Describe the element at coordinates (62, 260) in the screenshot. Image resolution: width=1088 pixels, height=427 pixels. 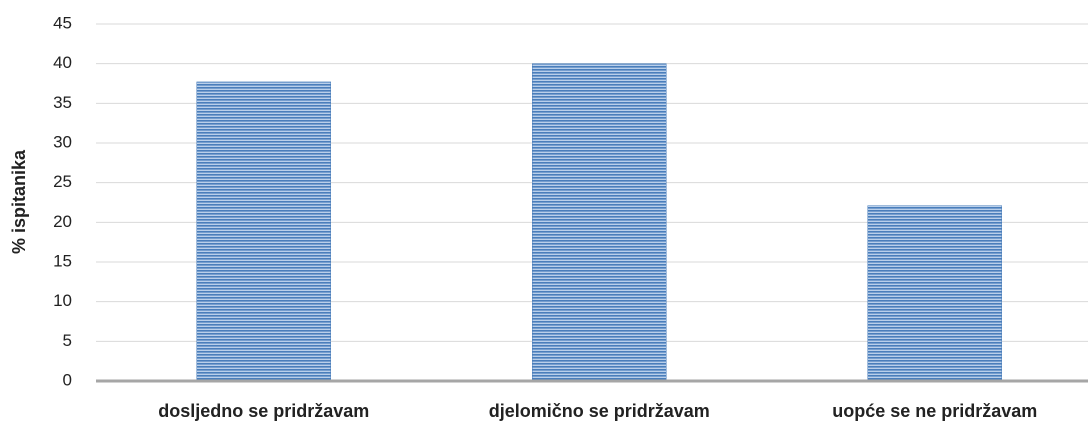
I see `y-tick-label: 15` at that location.